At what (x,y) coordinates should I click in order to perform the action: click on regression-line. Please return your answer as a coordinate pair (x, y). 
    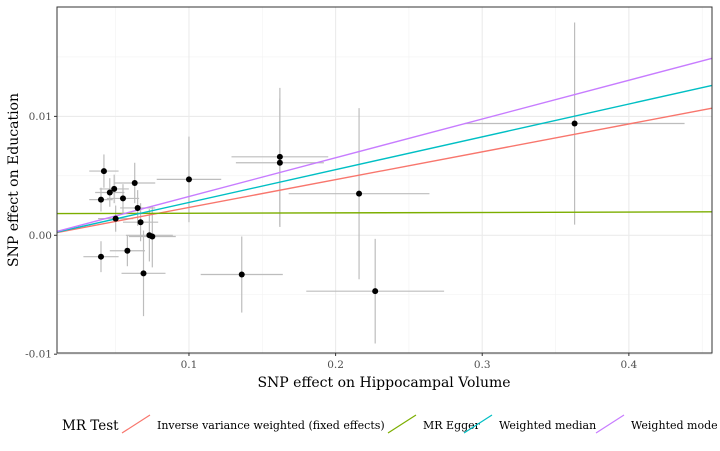
    Looking at the image, I should click on (384, 213).